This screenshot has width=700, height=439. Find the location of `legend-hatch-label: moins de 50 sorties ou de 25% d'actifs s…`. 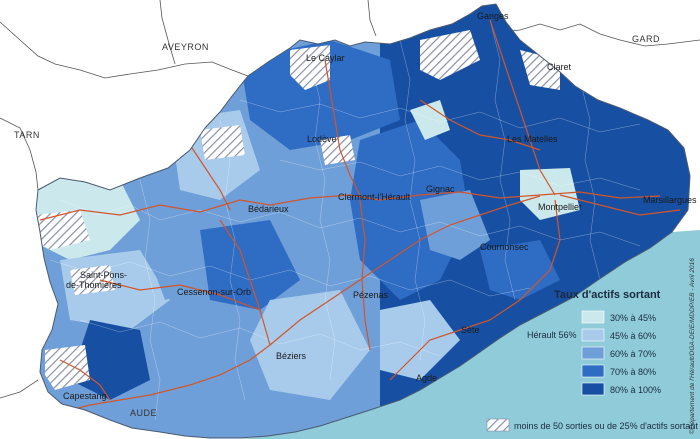

legend-hatch-label: moins de 50 sorties ou de 25% d'actifs s… is located at coordinates (606, 426).